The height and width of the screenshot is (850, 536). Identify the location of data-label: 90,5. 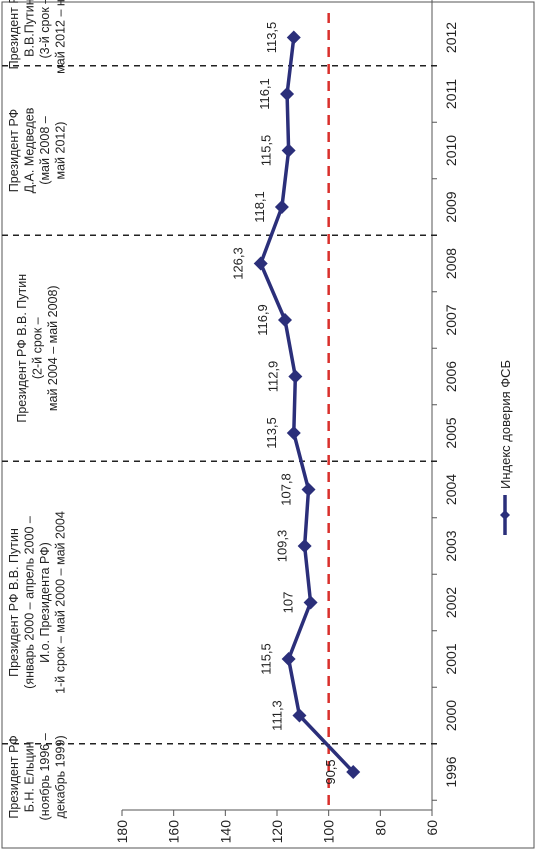
(330, 771).